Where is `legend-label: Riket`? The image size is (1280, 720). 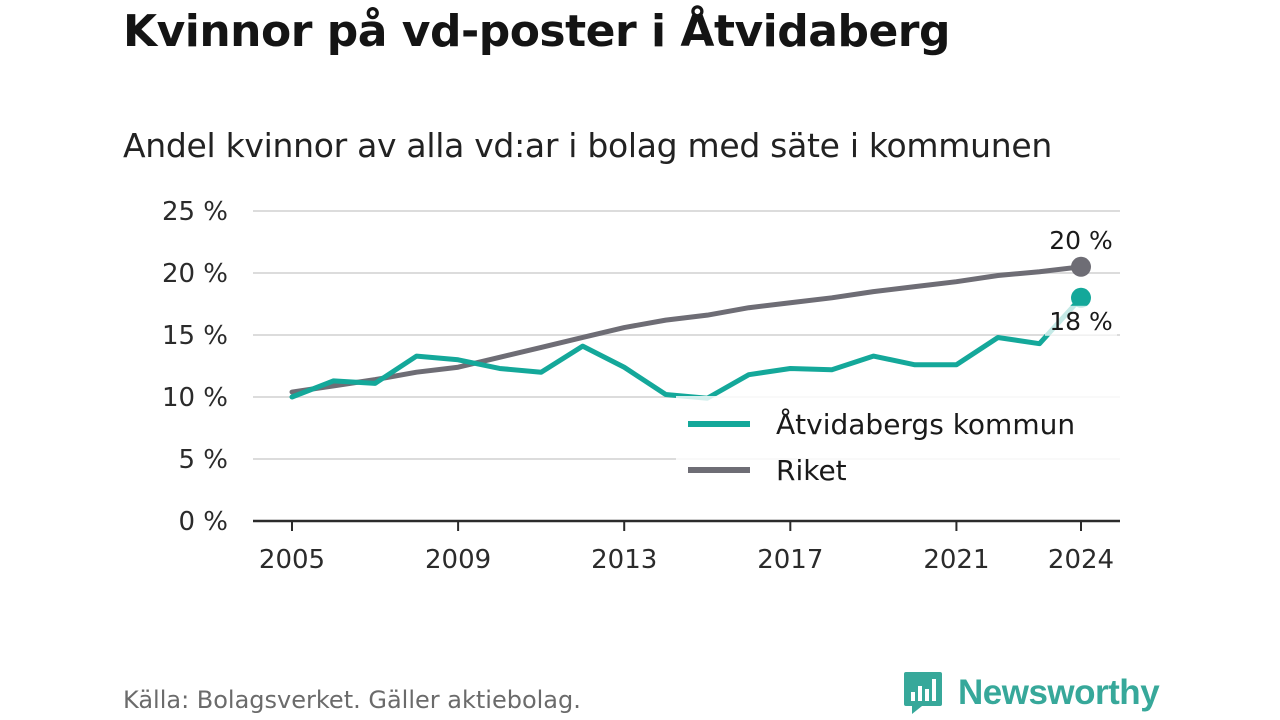
legend-label: Riket is located at coordinates (811, 470).